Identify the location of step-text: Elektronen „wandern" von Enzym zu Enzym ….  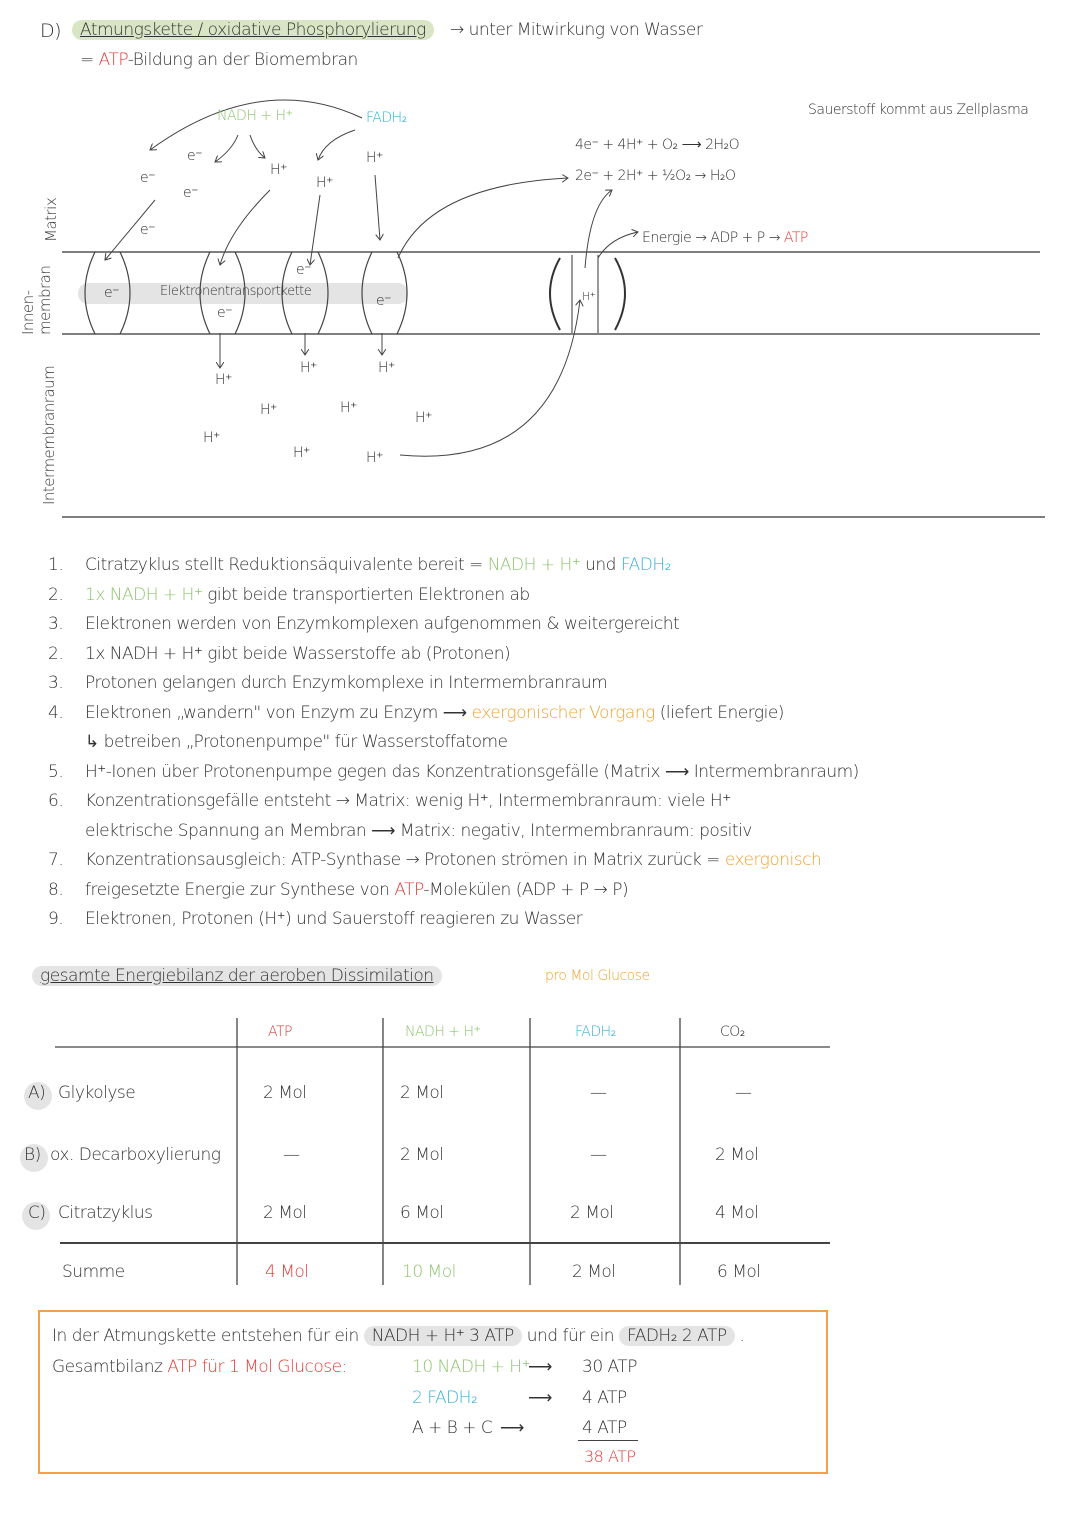
(434, 713).